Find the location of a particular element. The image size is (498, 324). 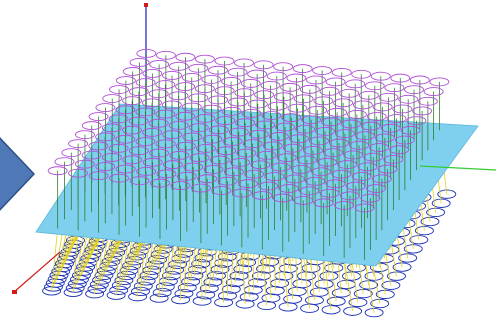

chevron-right-icon is located at coordinates (19, 174).